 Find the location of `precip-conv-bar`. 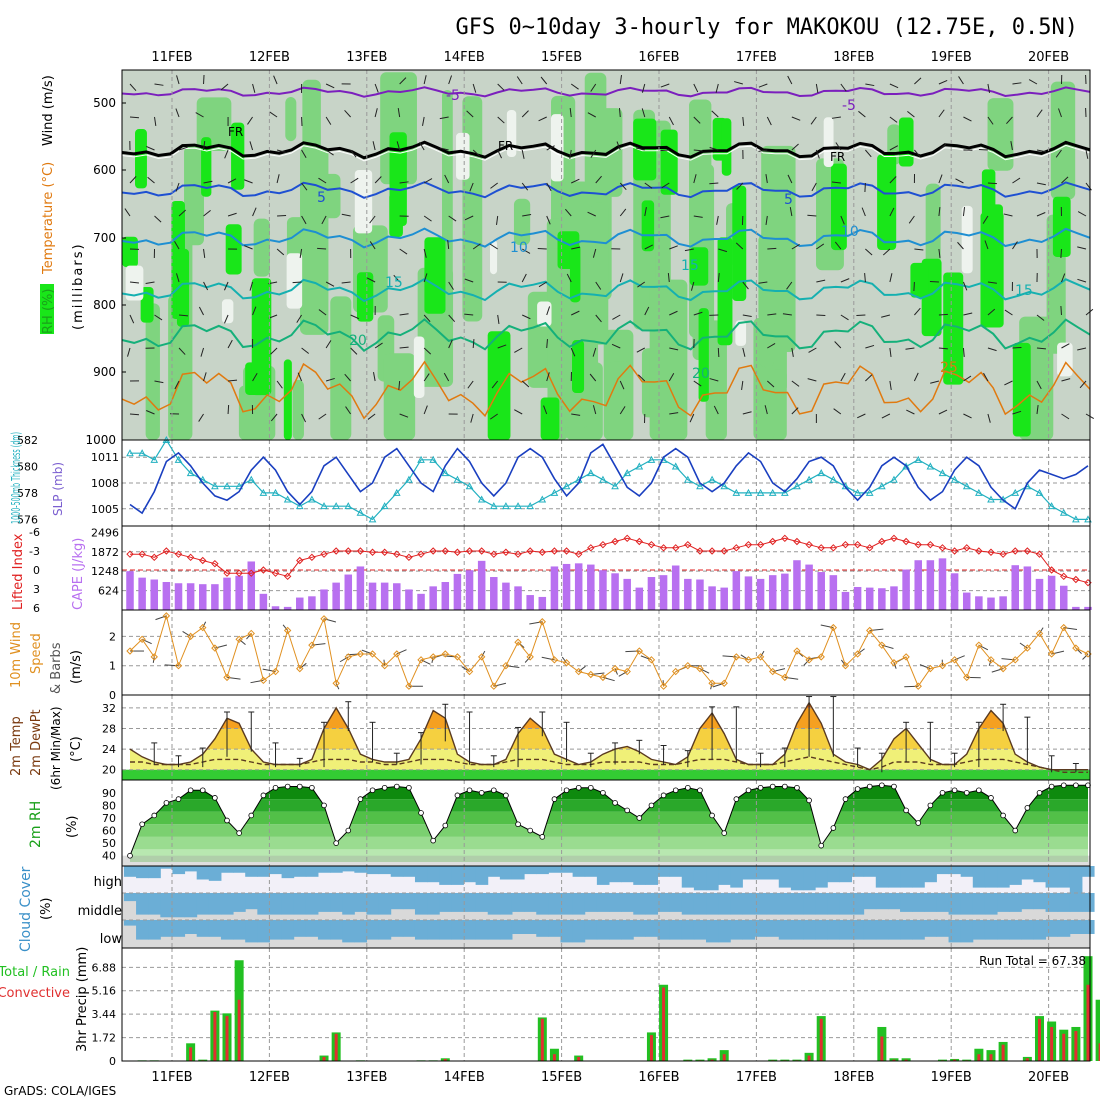

precip-conv-bar is located at coordinates (991, 1057).